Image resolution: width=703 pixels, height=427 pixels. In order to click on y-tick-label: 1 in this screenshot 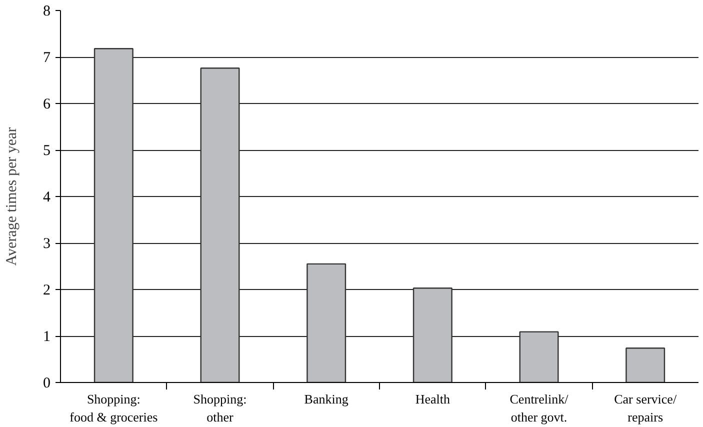, I will do `click(46, 337)`.